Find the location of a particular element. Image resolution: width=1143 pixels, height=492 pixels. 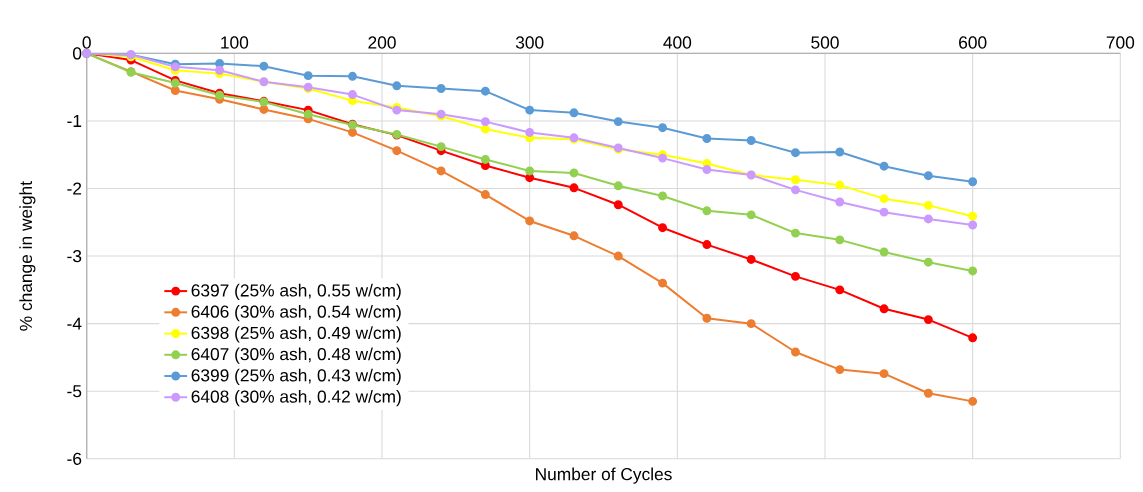

x-tick-label: 500 is located at coordinates (825, 42).